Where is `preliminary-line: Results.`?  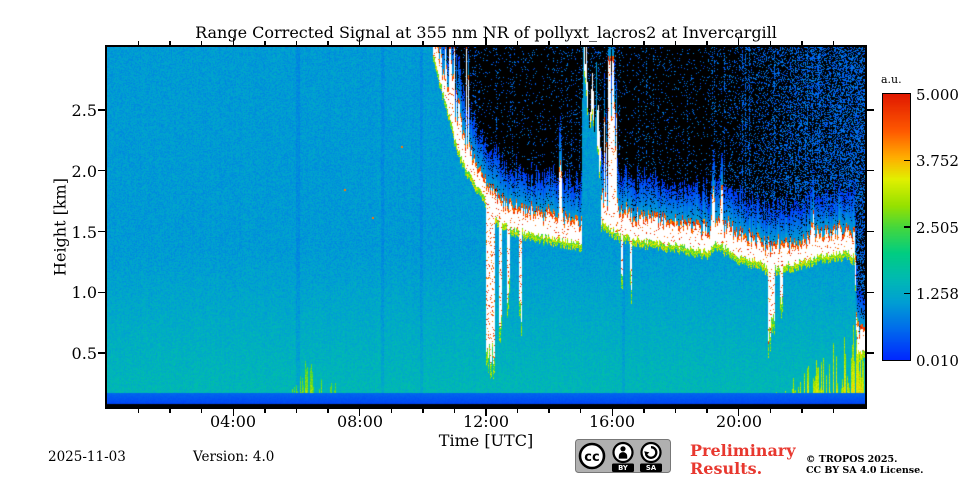 preliminary-line: Results. is located at coordinates (726, 468).